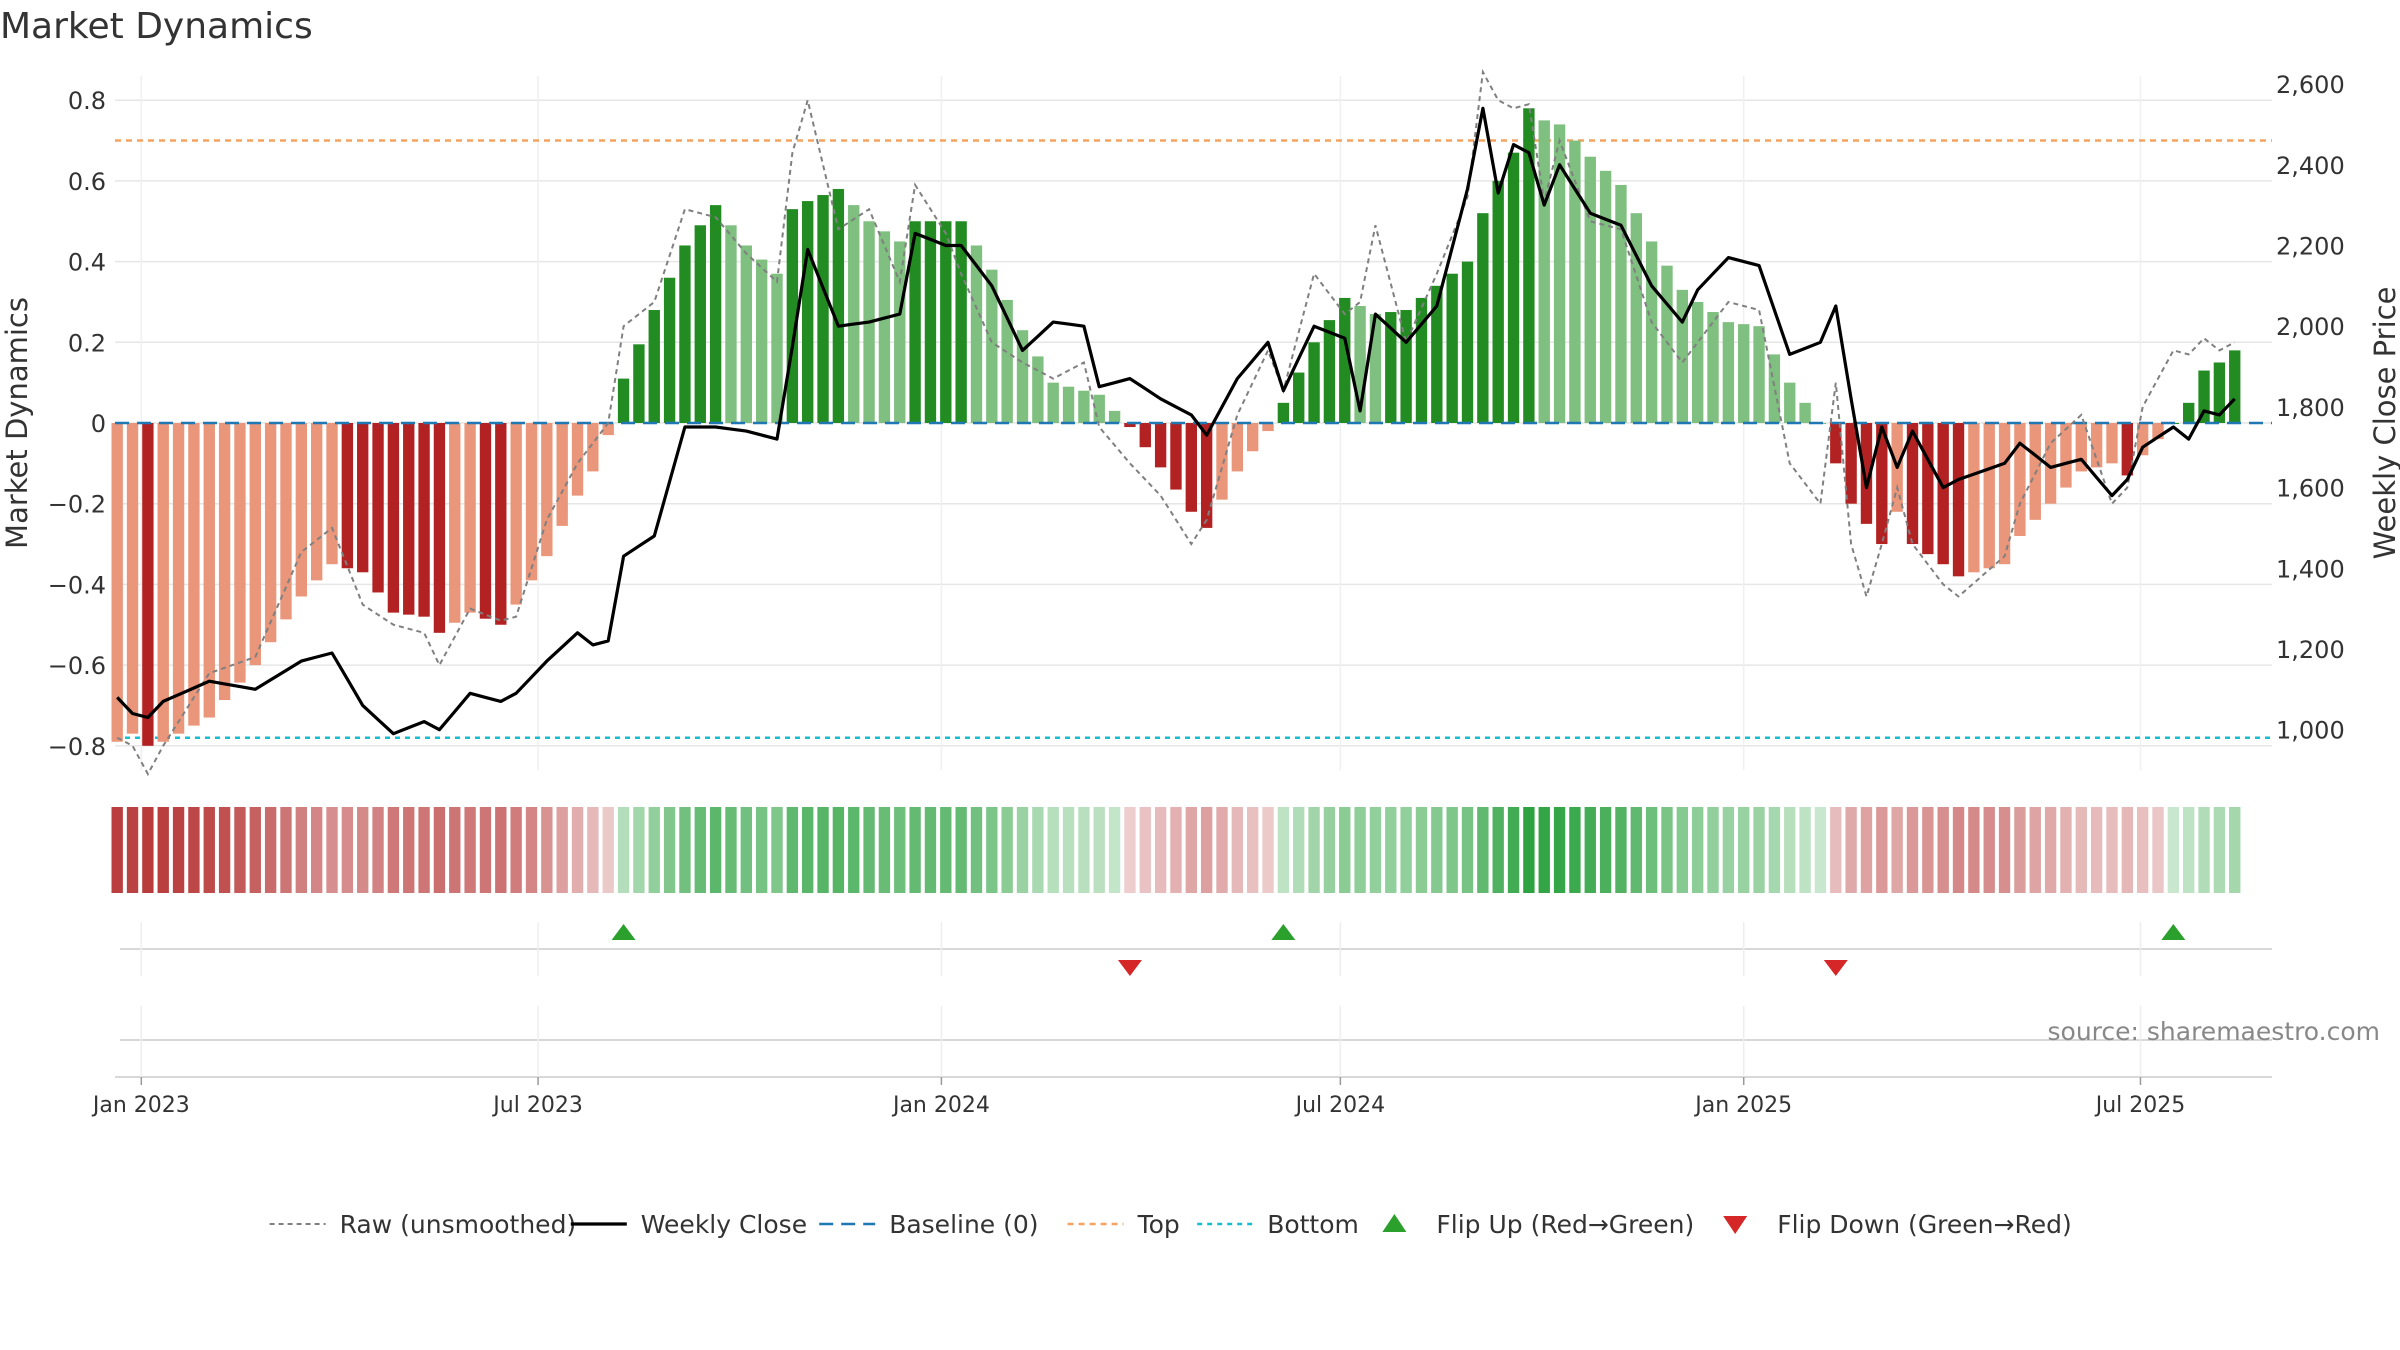 The image size is (2400, 1350). Describe the element at coordinates (929, 1224) in the screenshot. I see `legend-item: Baseline (0)` at that location.